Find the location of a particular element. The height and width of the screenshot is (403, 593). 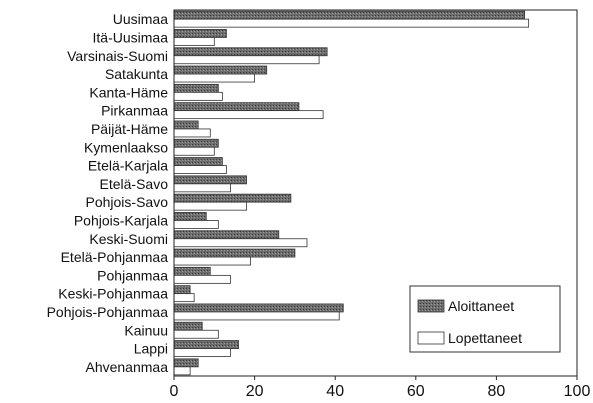

category-label: Pohjois-Pohjanmaa is located at coordinates (108, 312).